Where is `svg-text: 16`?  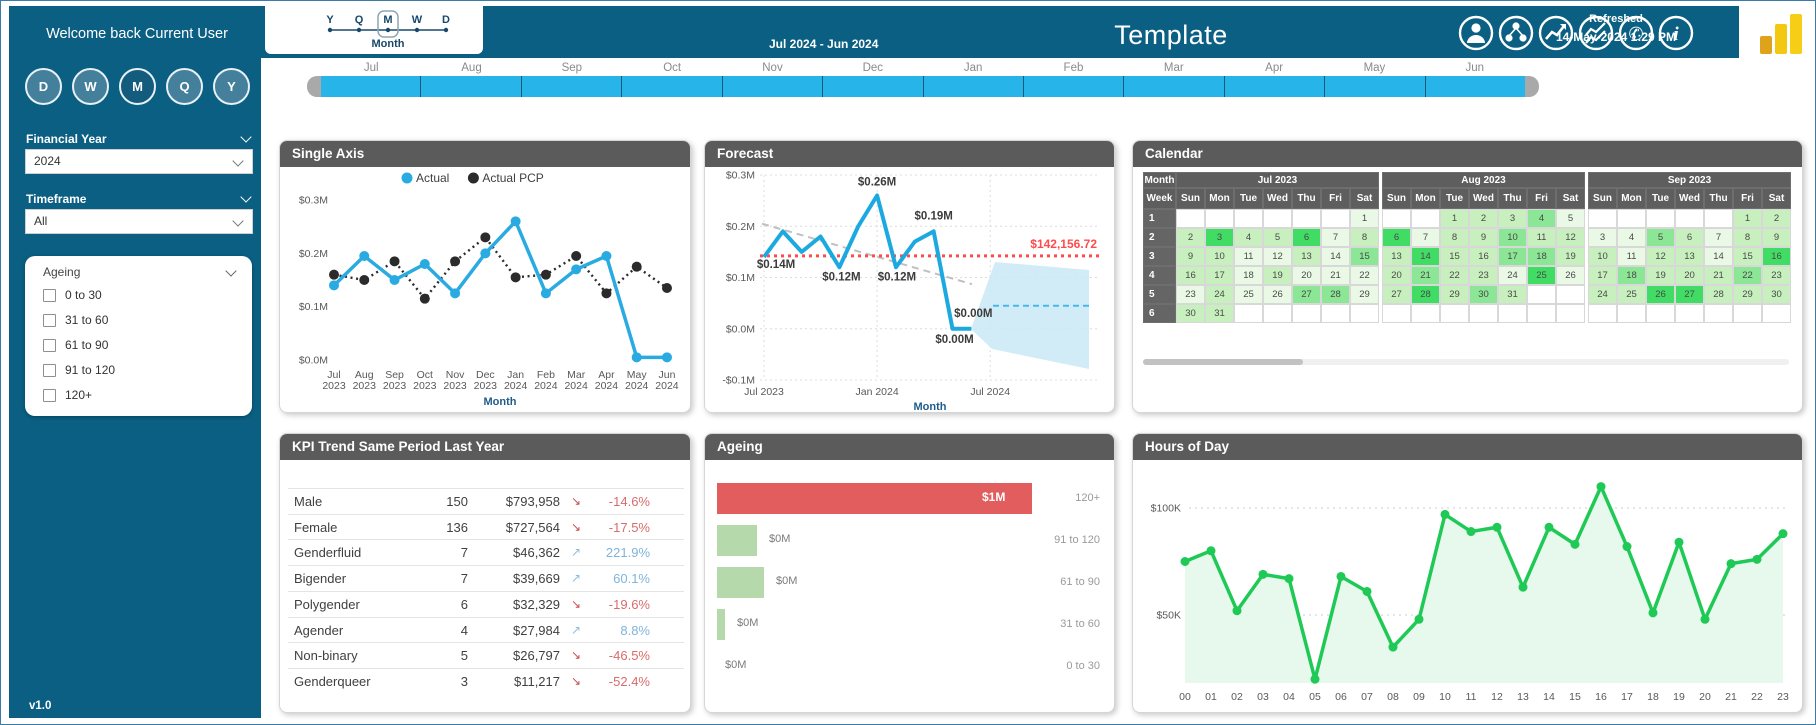 svg-text: 16 is located at coordinates (1601, 697).